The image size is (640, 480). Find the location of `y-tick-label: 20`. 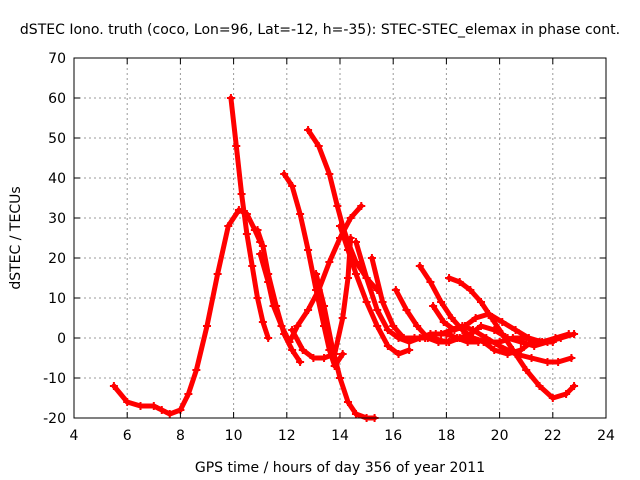

y-tick-label: 20 is located at coordinates (57, 259).